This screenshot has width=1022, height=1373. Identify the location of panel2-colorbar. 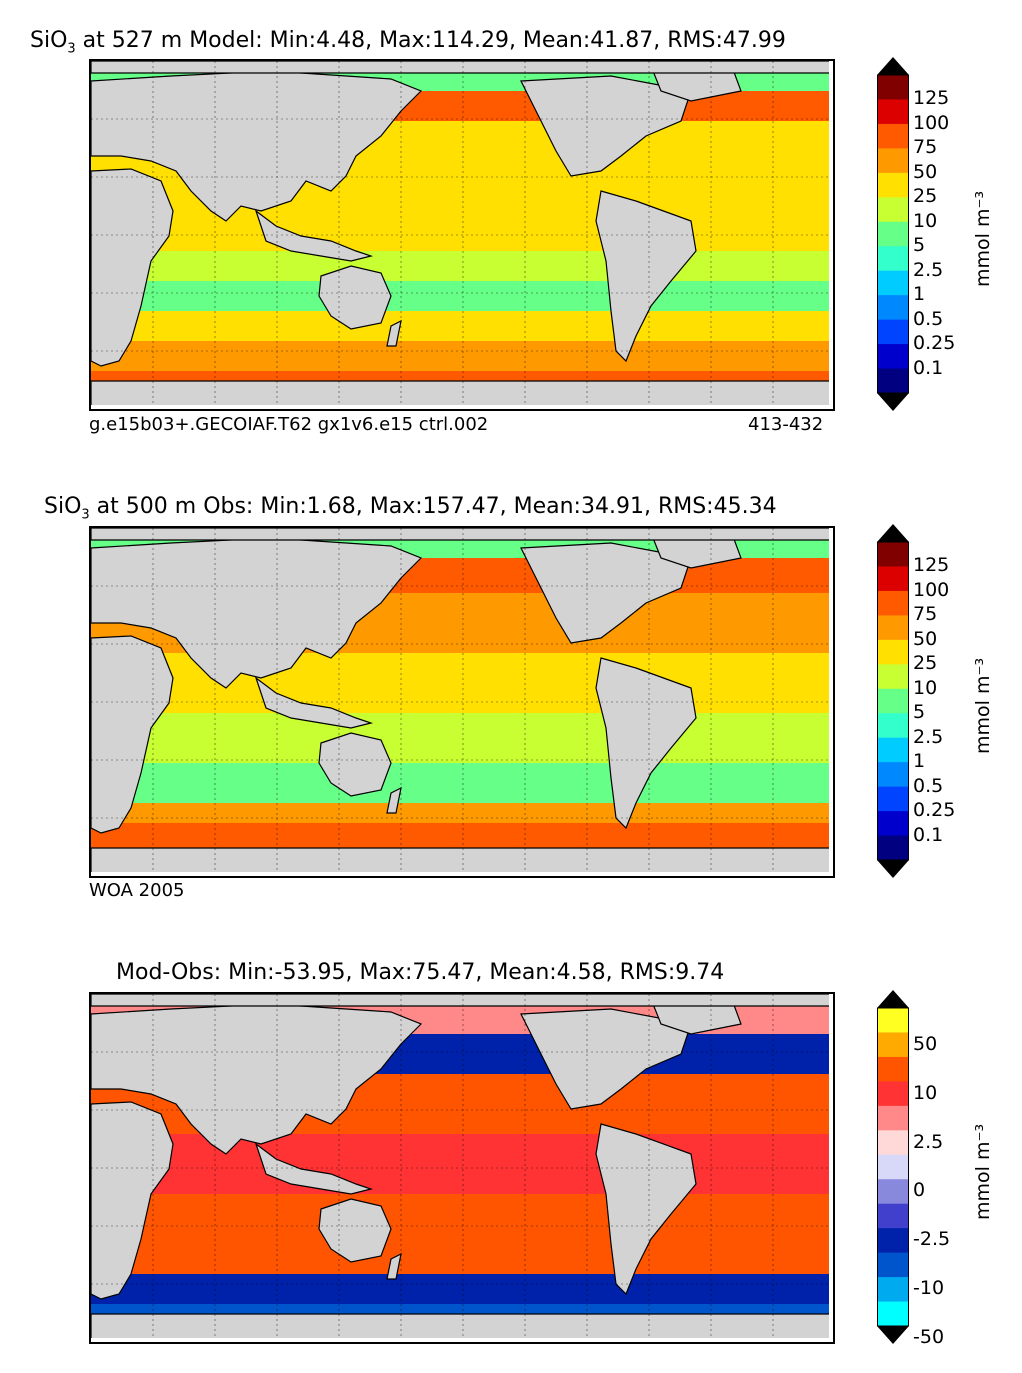
(893, 701).